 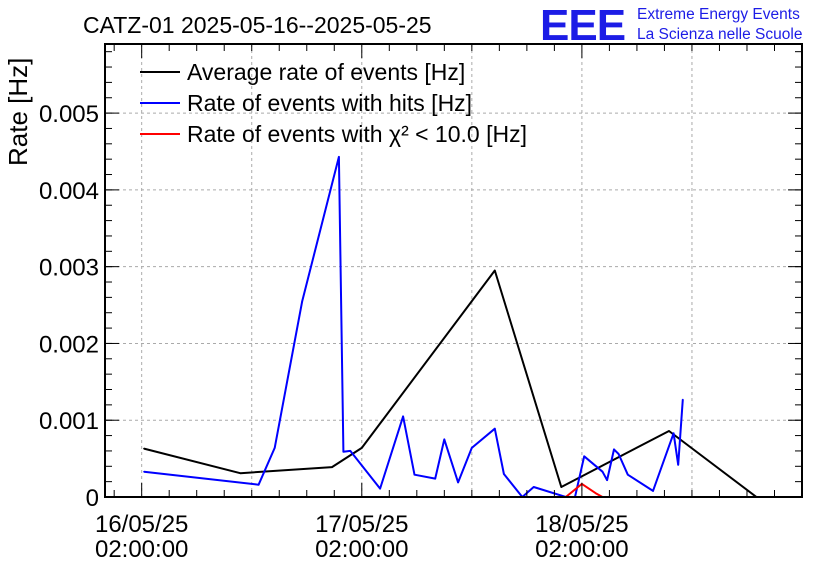 What do you see at coordinates (413, 489) in the screenshot?
I see `series-line-chi2` at bounding box center [413, 489].